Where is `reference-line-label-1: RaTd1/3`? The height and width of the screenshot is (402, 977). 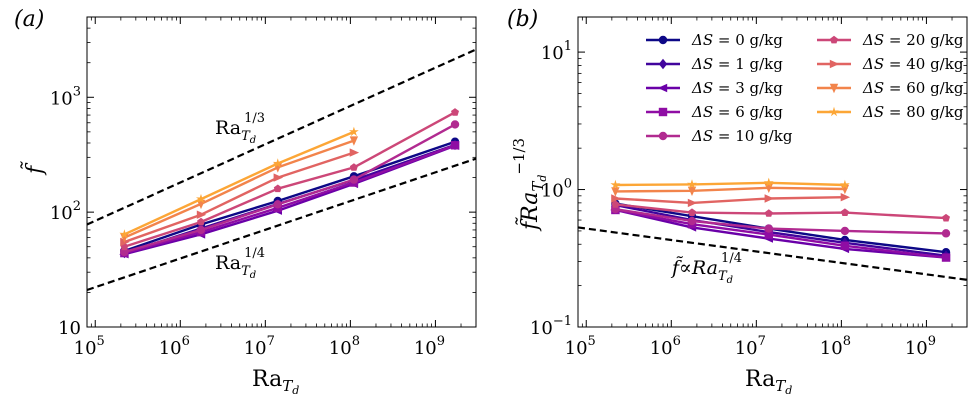
reference-line-label-1: RaTd1/3 is located at coordinates (240, 128).